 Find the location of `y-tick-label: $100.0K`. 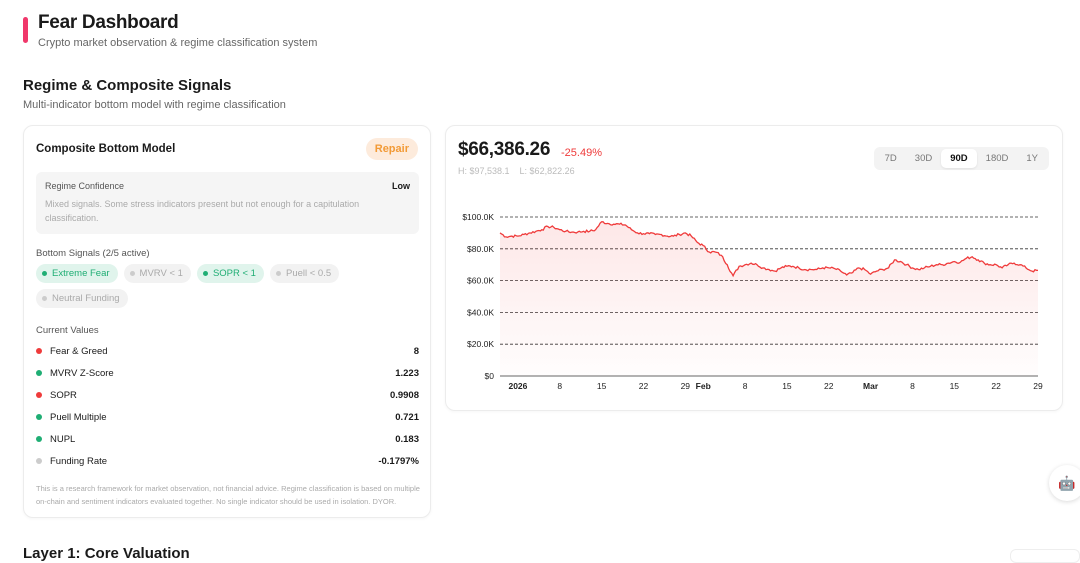

y-tick-label: $100.0K is located at coordinates (478, 217).